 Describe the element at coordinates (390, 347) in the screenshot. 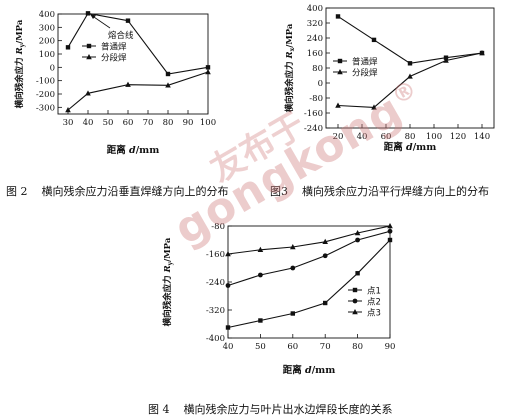

I see `fig4-x-tick-label: 90` at that location.